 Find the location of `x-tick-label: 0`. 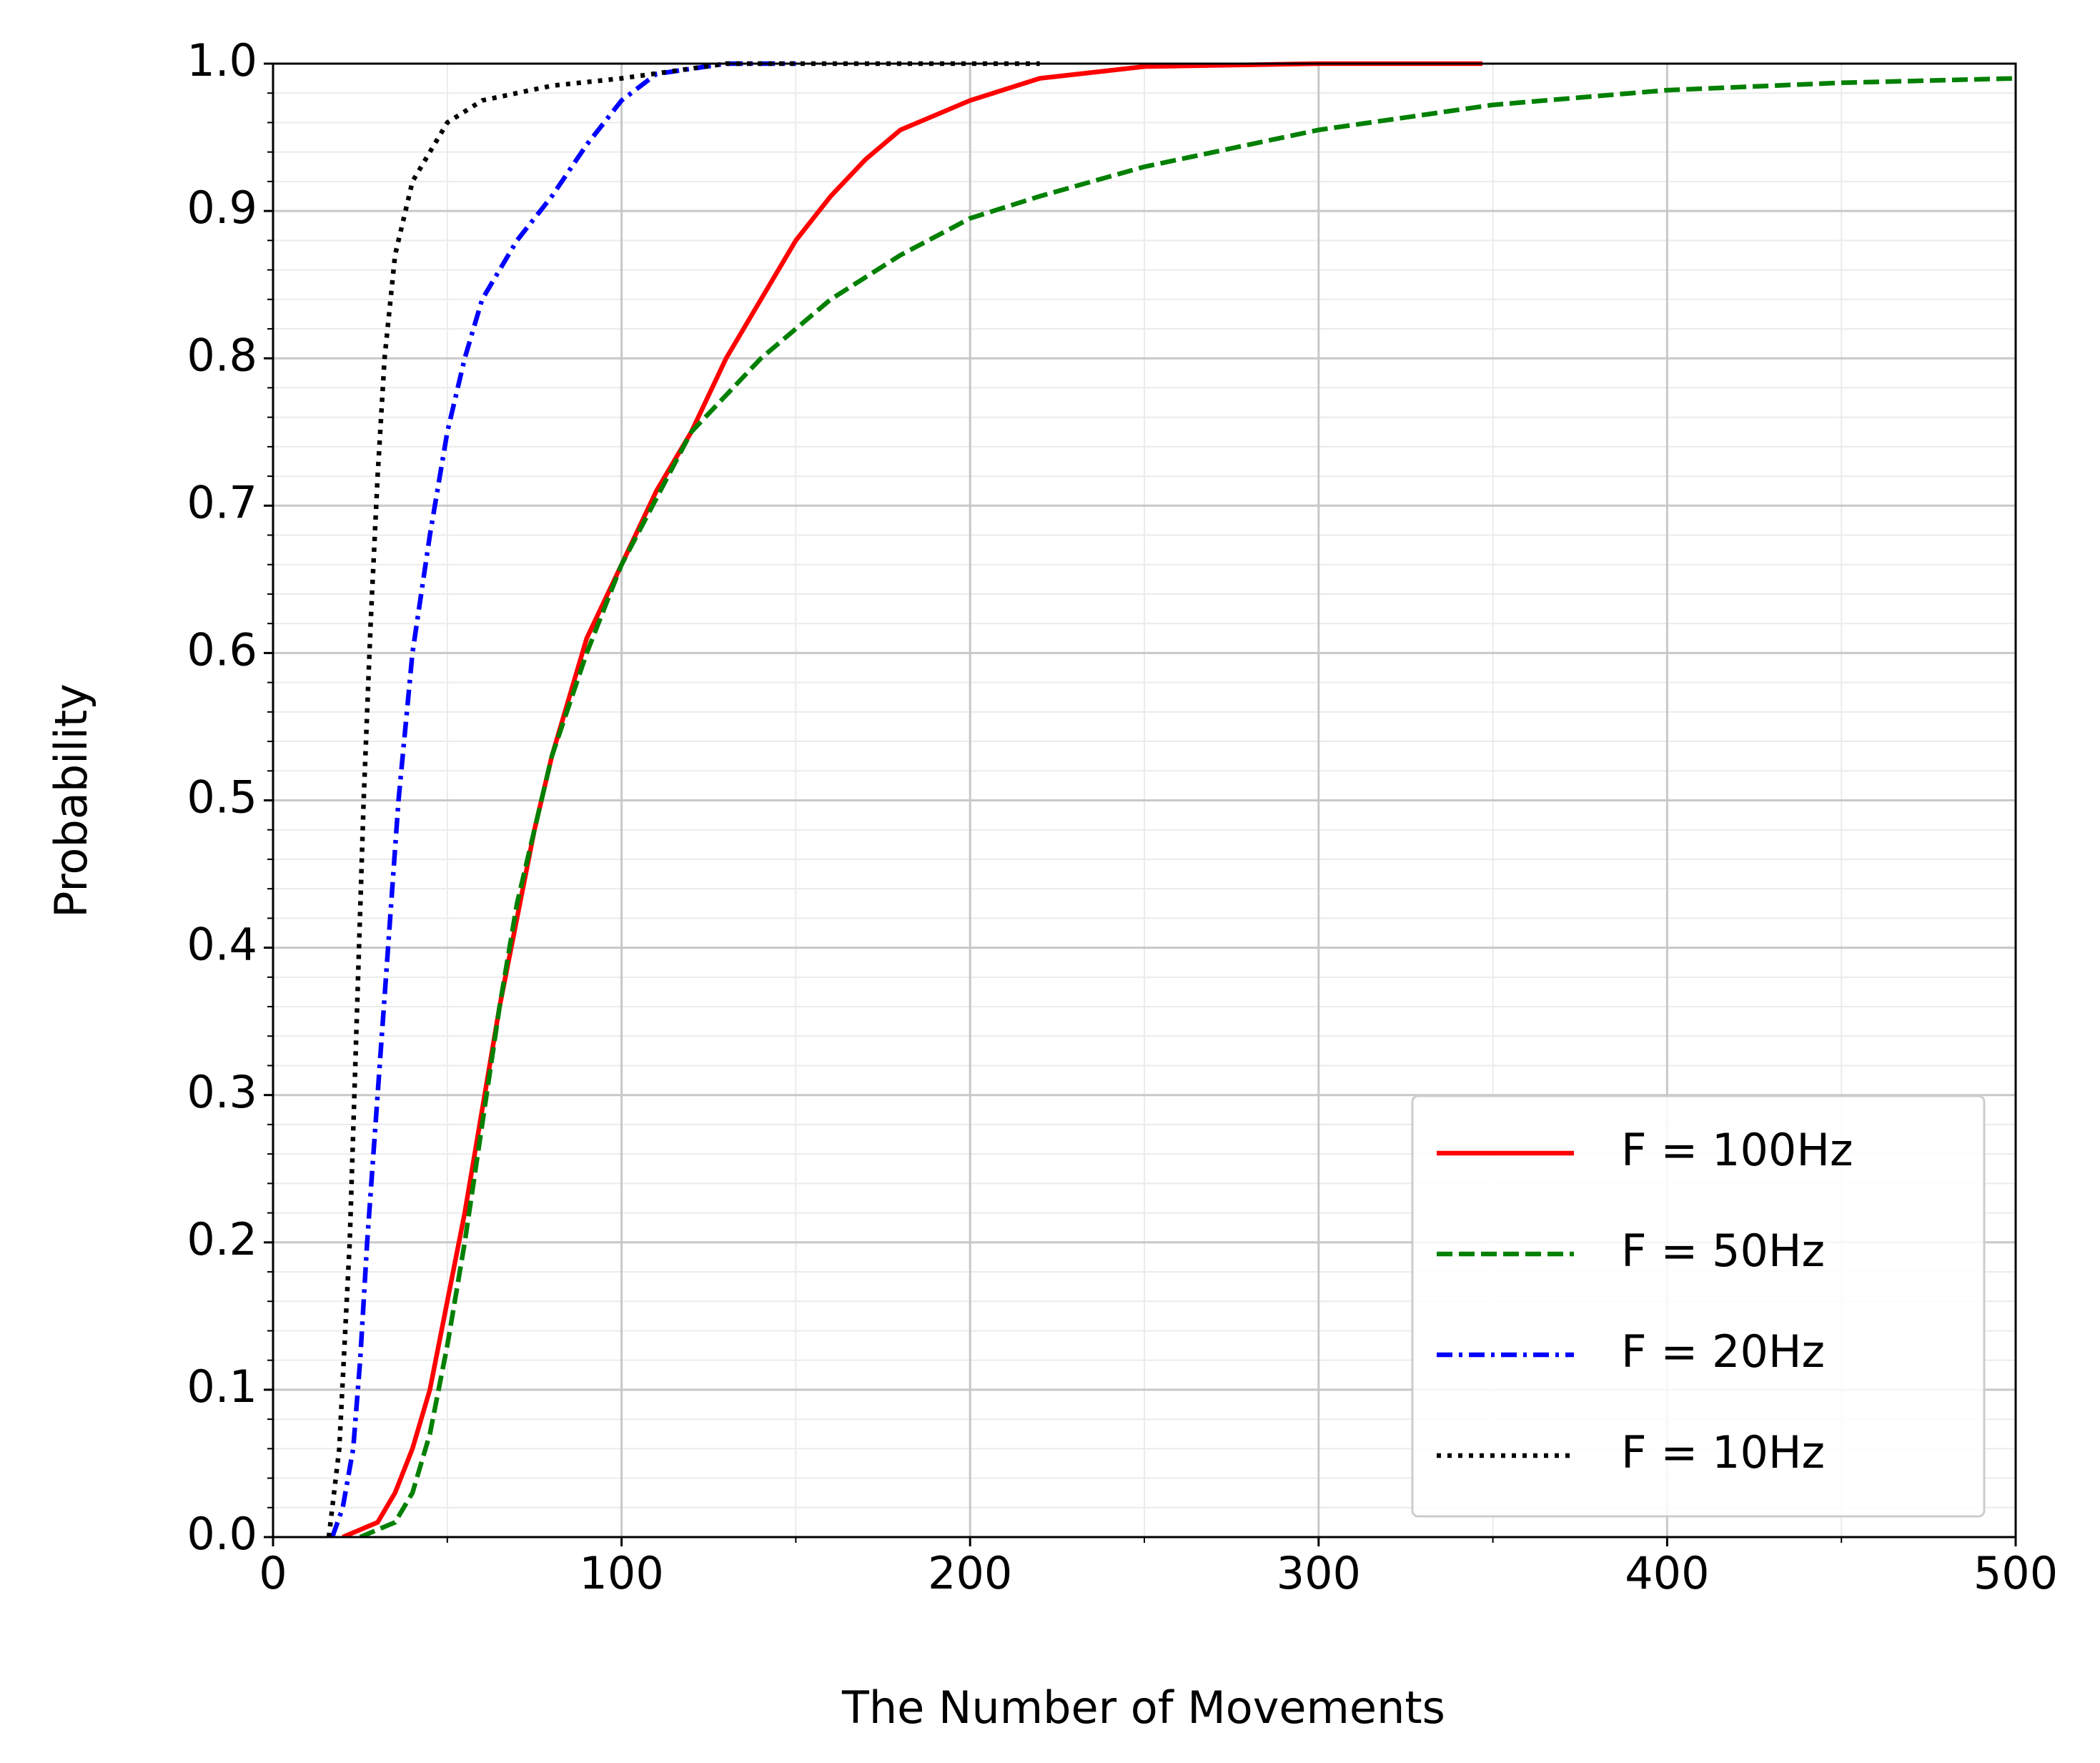

x-tick-label: 0 is located at coordinates (273, 1573).